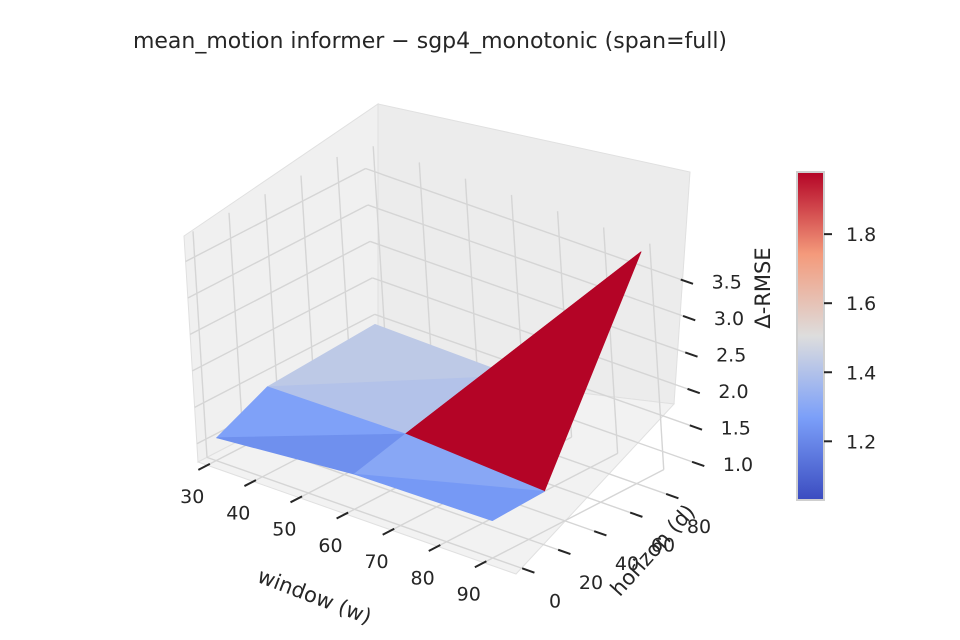 The width and height of the screenshot is (960, 640). Describe the element at coordinates (574, 516) in the screenshot. I see `floor-gridline-x` at that location.